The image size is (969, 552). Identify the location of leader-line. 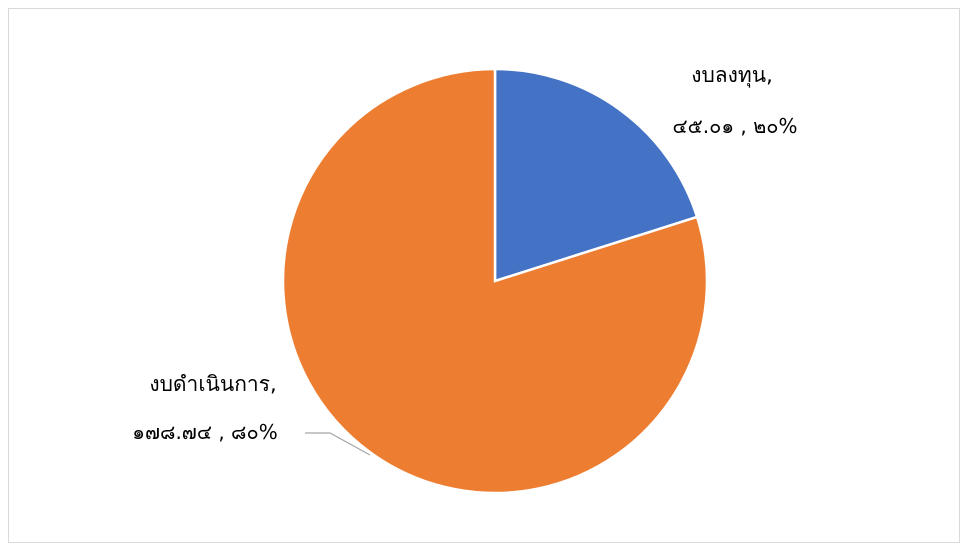
(338, 444).